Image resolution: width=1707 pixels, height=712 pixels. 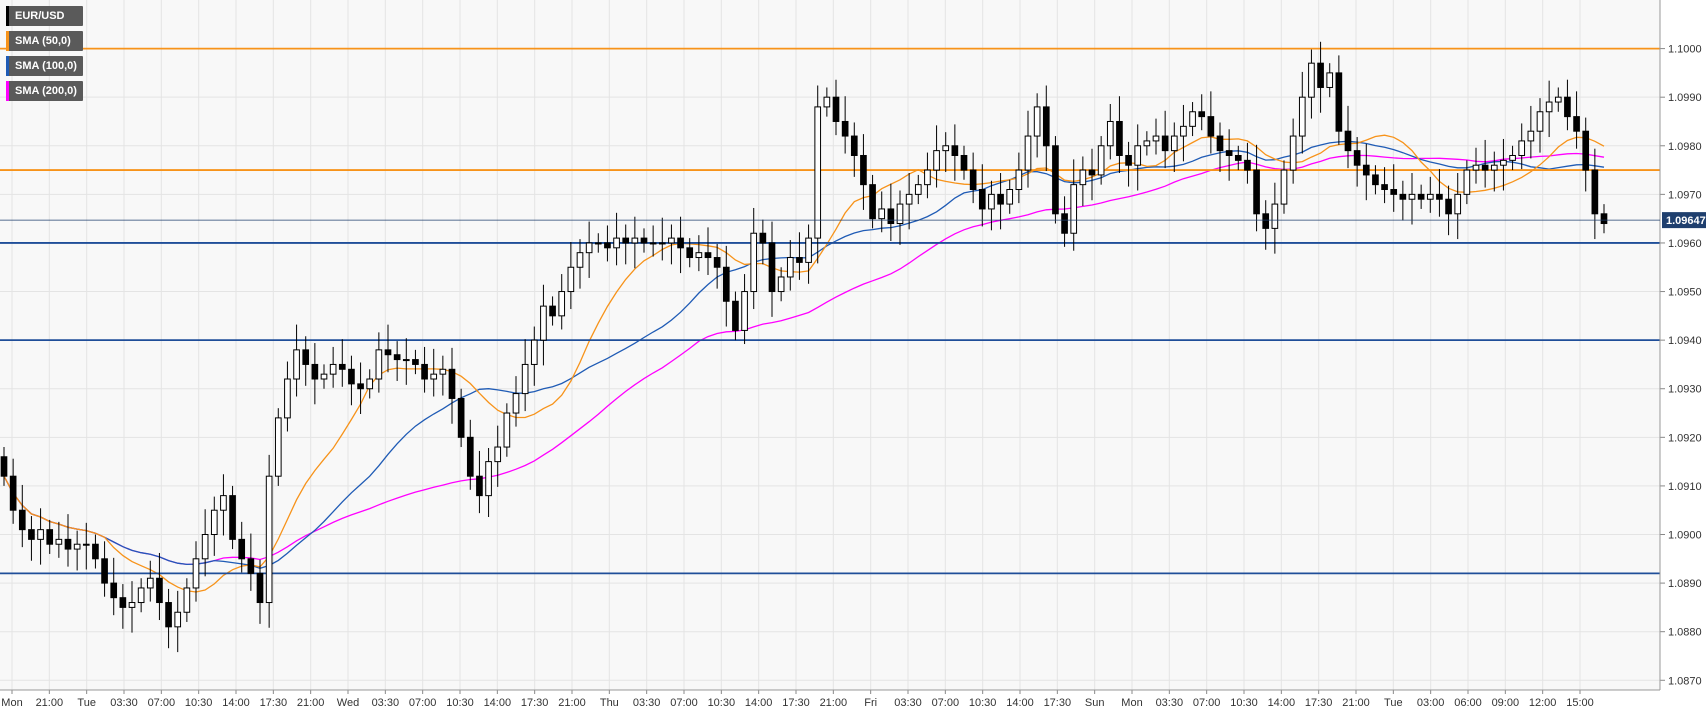 What do you see at coordinates (1685, 147) in the screenshot?
I see `y-tick-label-2: 1.0980` at bounding box center [1685, 147].